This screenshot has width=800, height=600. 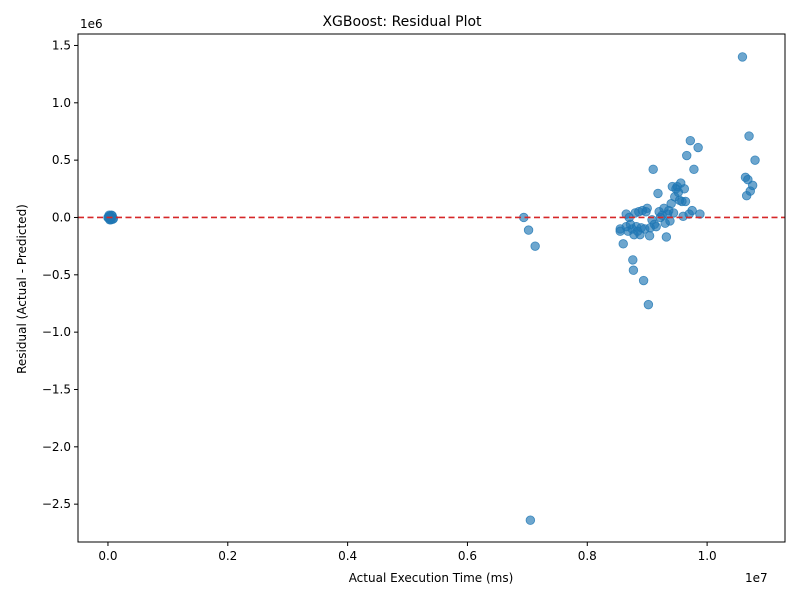 I want to click on y-tick-label-4: −0.5, so click(x=56, y=275).